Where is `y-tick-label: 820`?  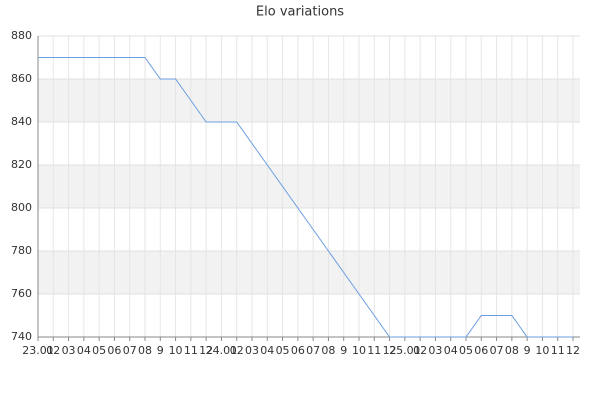 y-tick-label: 820 is located at coordinates (21, 164).